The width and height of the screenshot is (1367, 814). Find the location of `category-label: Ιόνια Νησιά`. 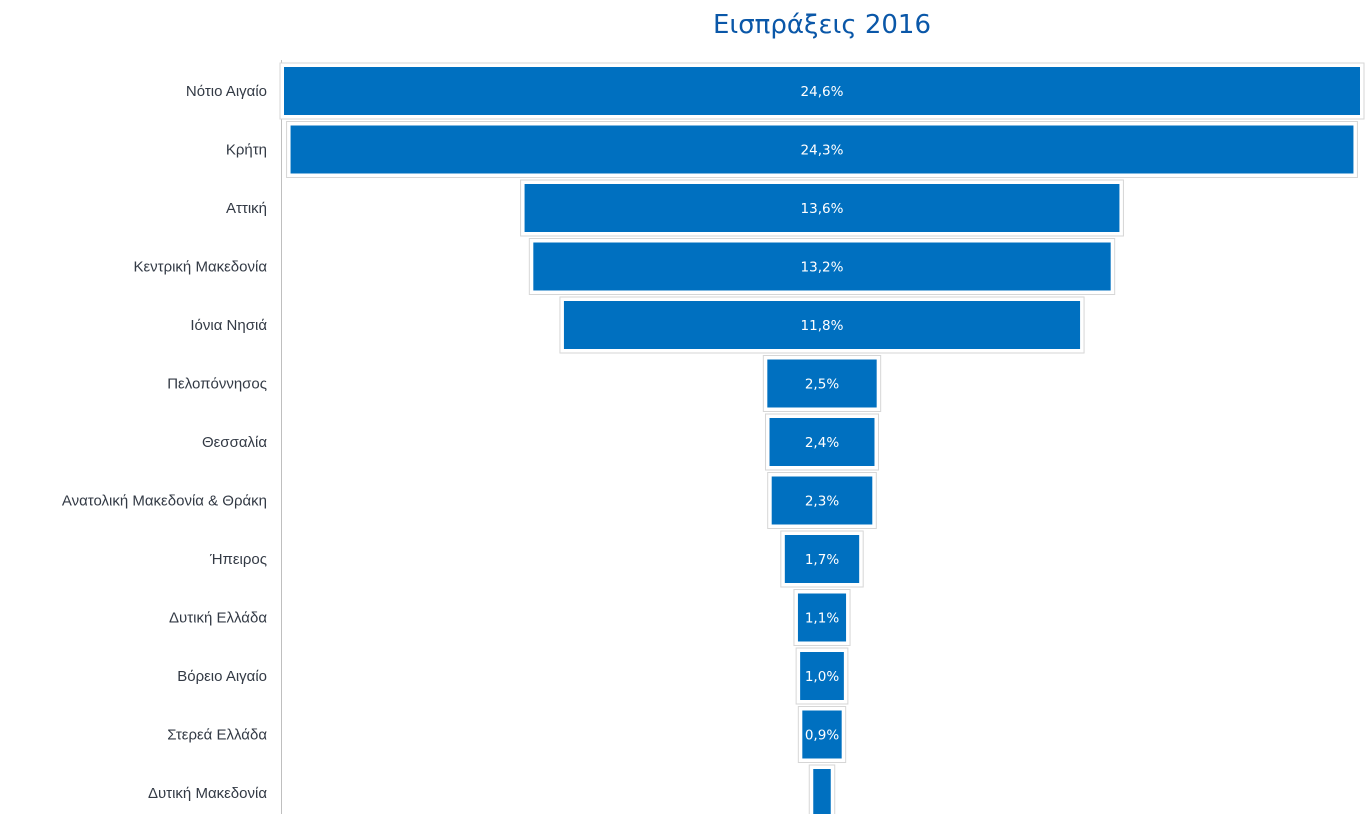

category-label: Ιόνια Νησιά is located at coordinates (228, 325).